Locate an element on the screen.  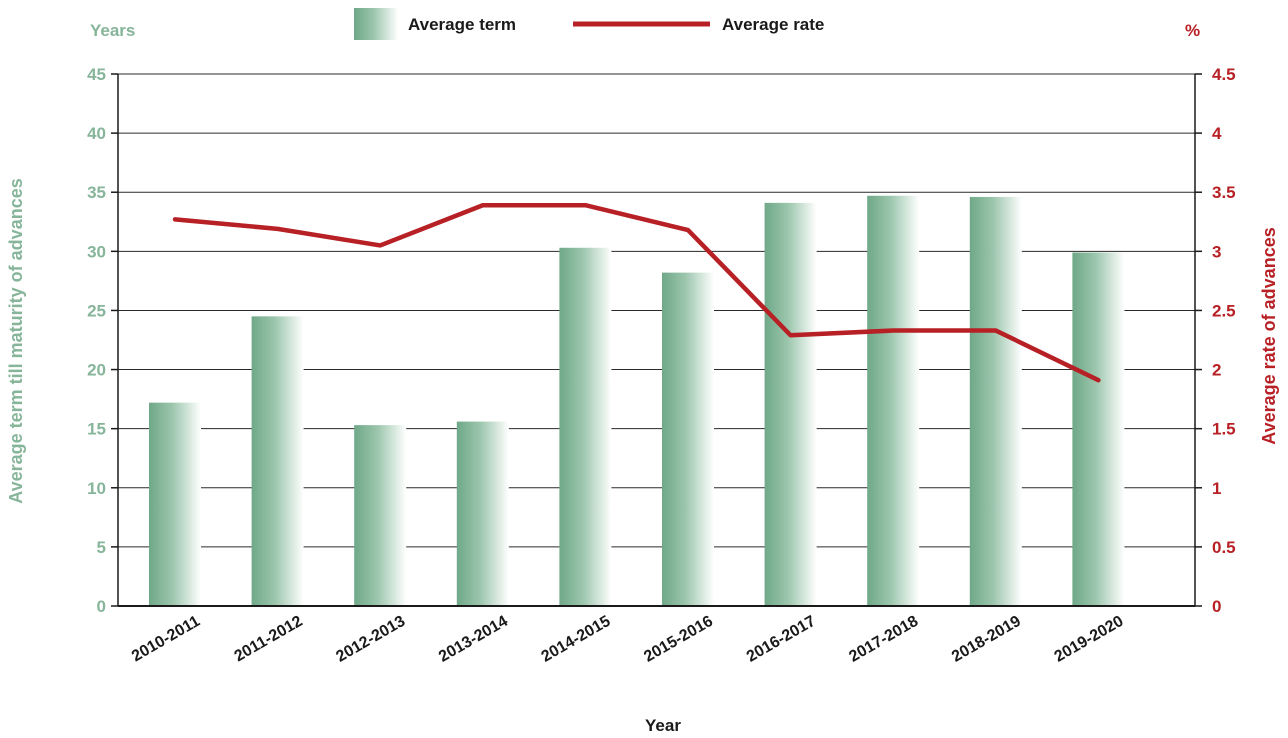
left-tick-label: 5 is located at coordinates (101, 547).